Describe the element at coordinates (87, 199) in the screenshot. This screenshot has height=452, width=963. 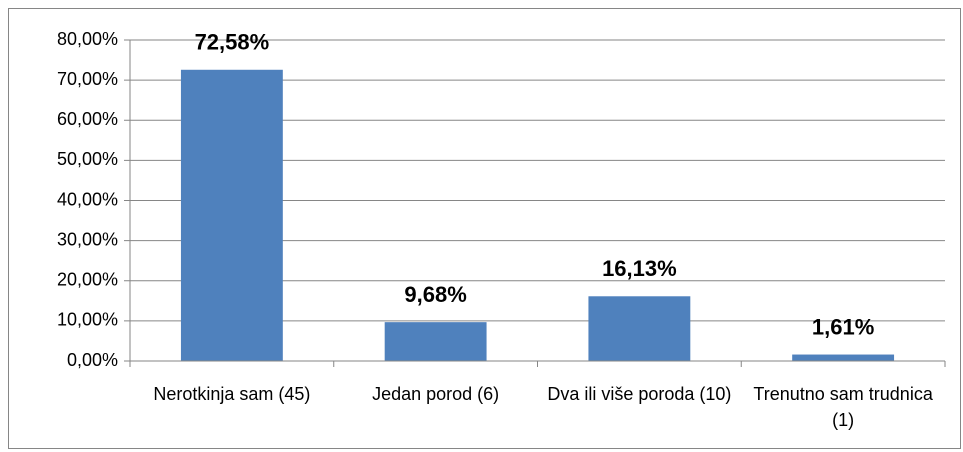
I see `y-tick-label: 40,00%` at that location.